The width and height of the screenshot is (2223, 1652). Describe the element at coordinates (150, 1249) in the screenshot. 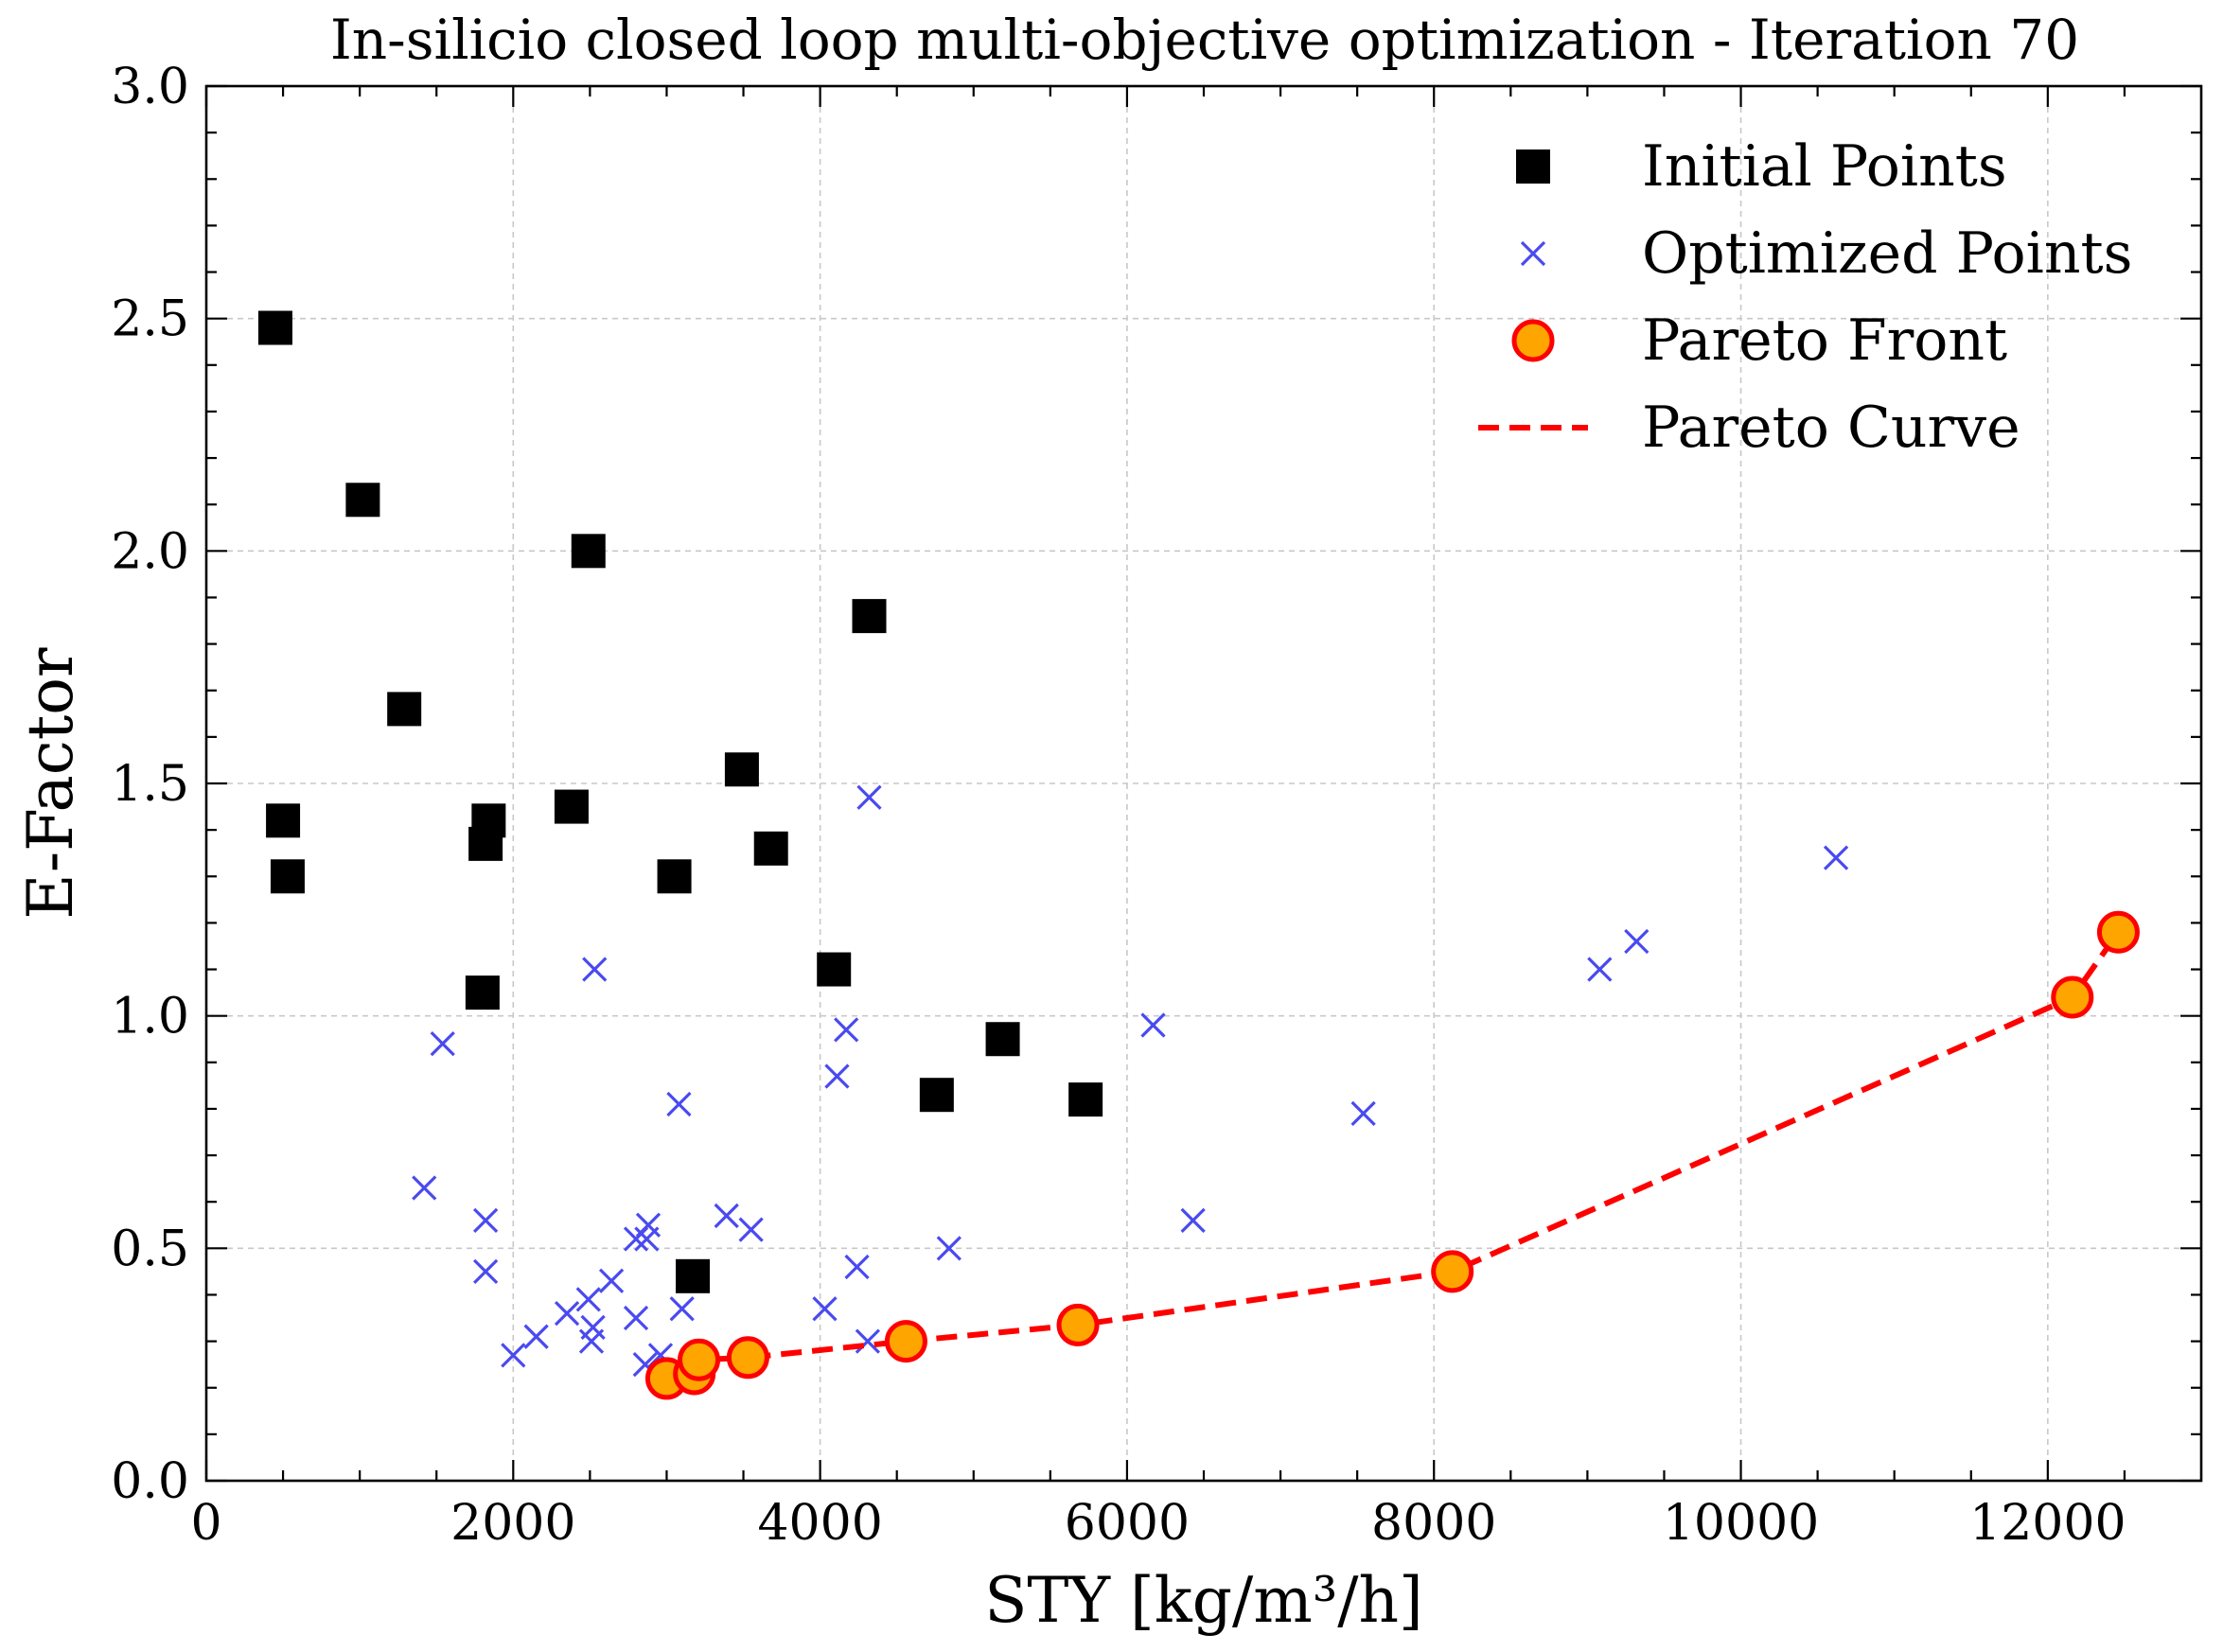

I see `y-tick-label: 0.5` at that location.